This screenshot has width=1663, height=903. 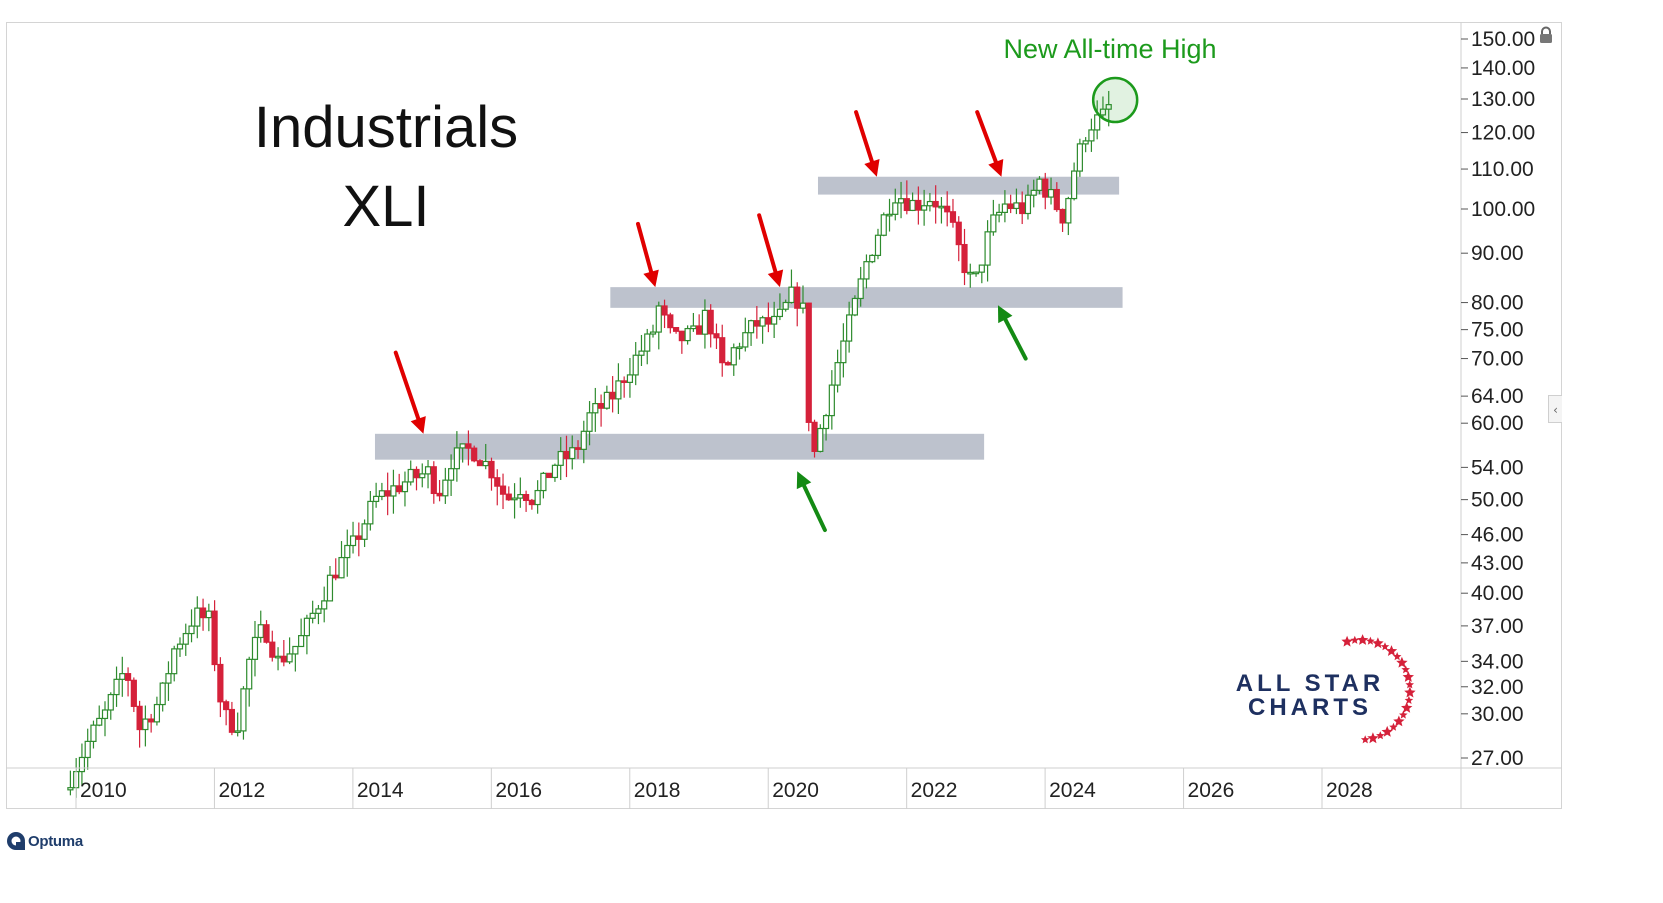 What do you see at coordinates (1492, 535) in the screenshot?
I see `y-tick: 46.00` at bounding box center [1492, 535].